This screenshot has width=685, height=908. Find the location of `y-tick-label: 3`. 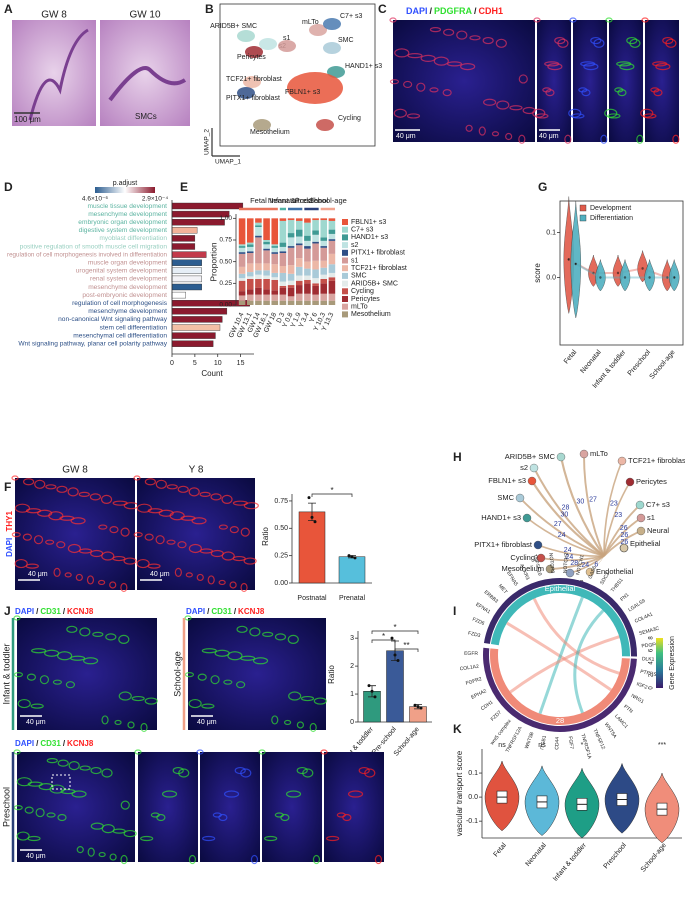

y-tick-label: 3 is located at coordinates (352, 638).